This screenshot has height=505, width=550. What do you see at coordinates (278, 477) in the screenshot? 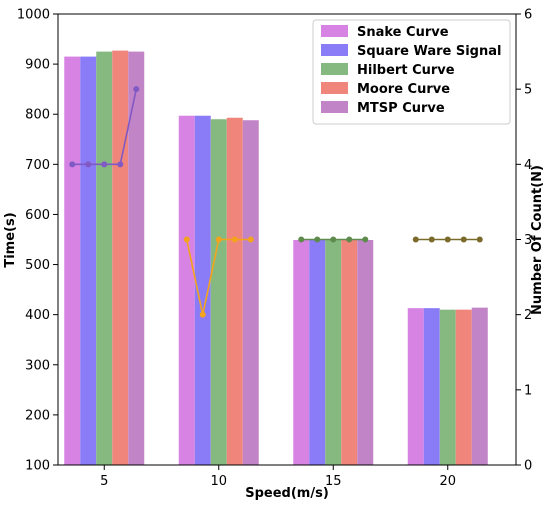
I see `x-axis: 5 10 15 20` at bounding box center [278, 477].